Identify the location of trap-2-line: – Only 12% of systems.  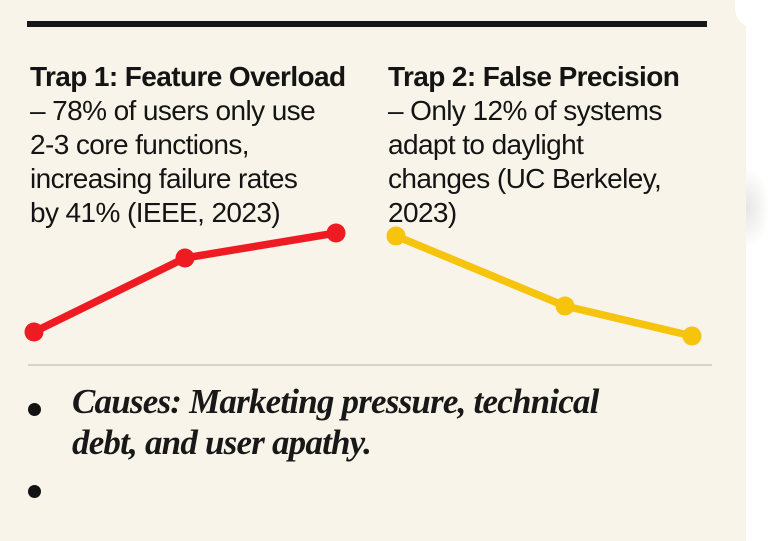
(525, 110).